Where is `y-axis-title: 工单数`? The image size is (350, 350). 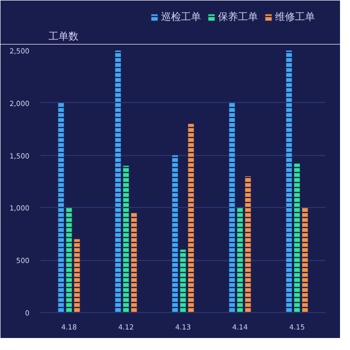 y-axis-title: 工单数 is located at coordinates (63, 36).